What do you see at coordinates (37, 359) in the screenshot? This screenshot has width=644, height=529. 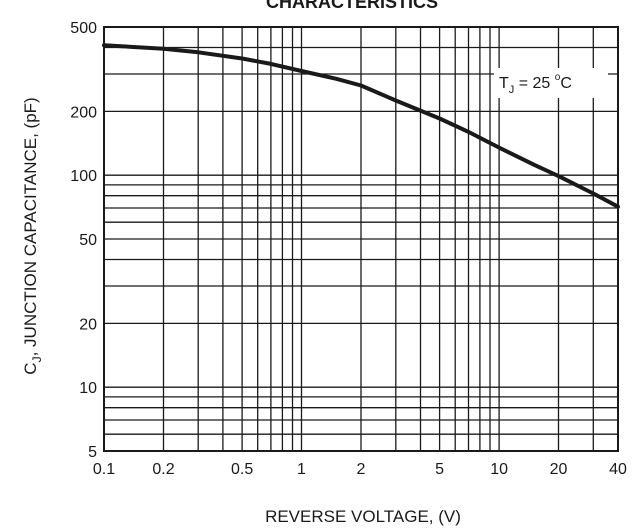 I see `y-axis-label-sub: J` at bounding box center [37, 359].